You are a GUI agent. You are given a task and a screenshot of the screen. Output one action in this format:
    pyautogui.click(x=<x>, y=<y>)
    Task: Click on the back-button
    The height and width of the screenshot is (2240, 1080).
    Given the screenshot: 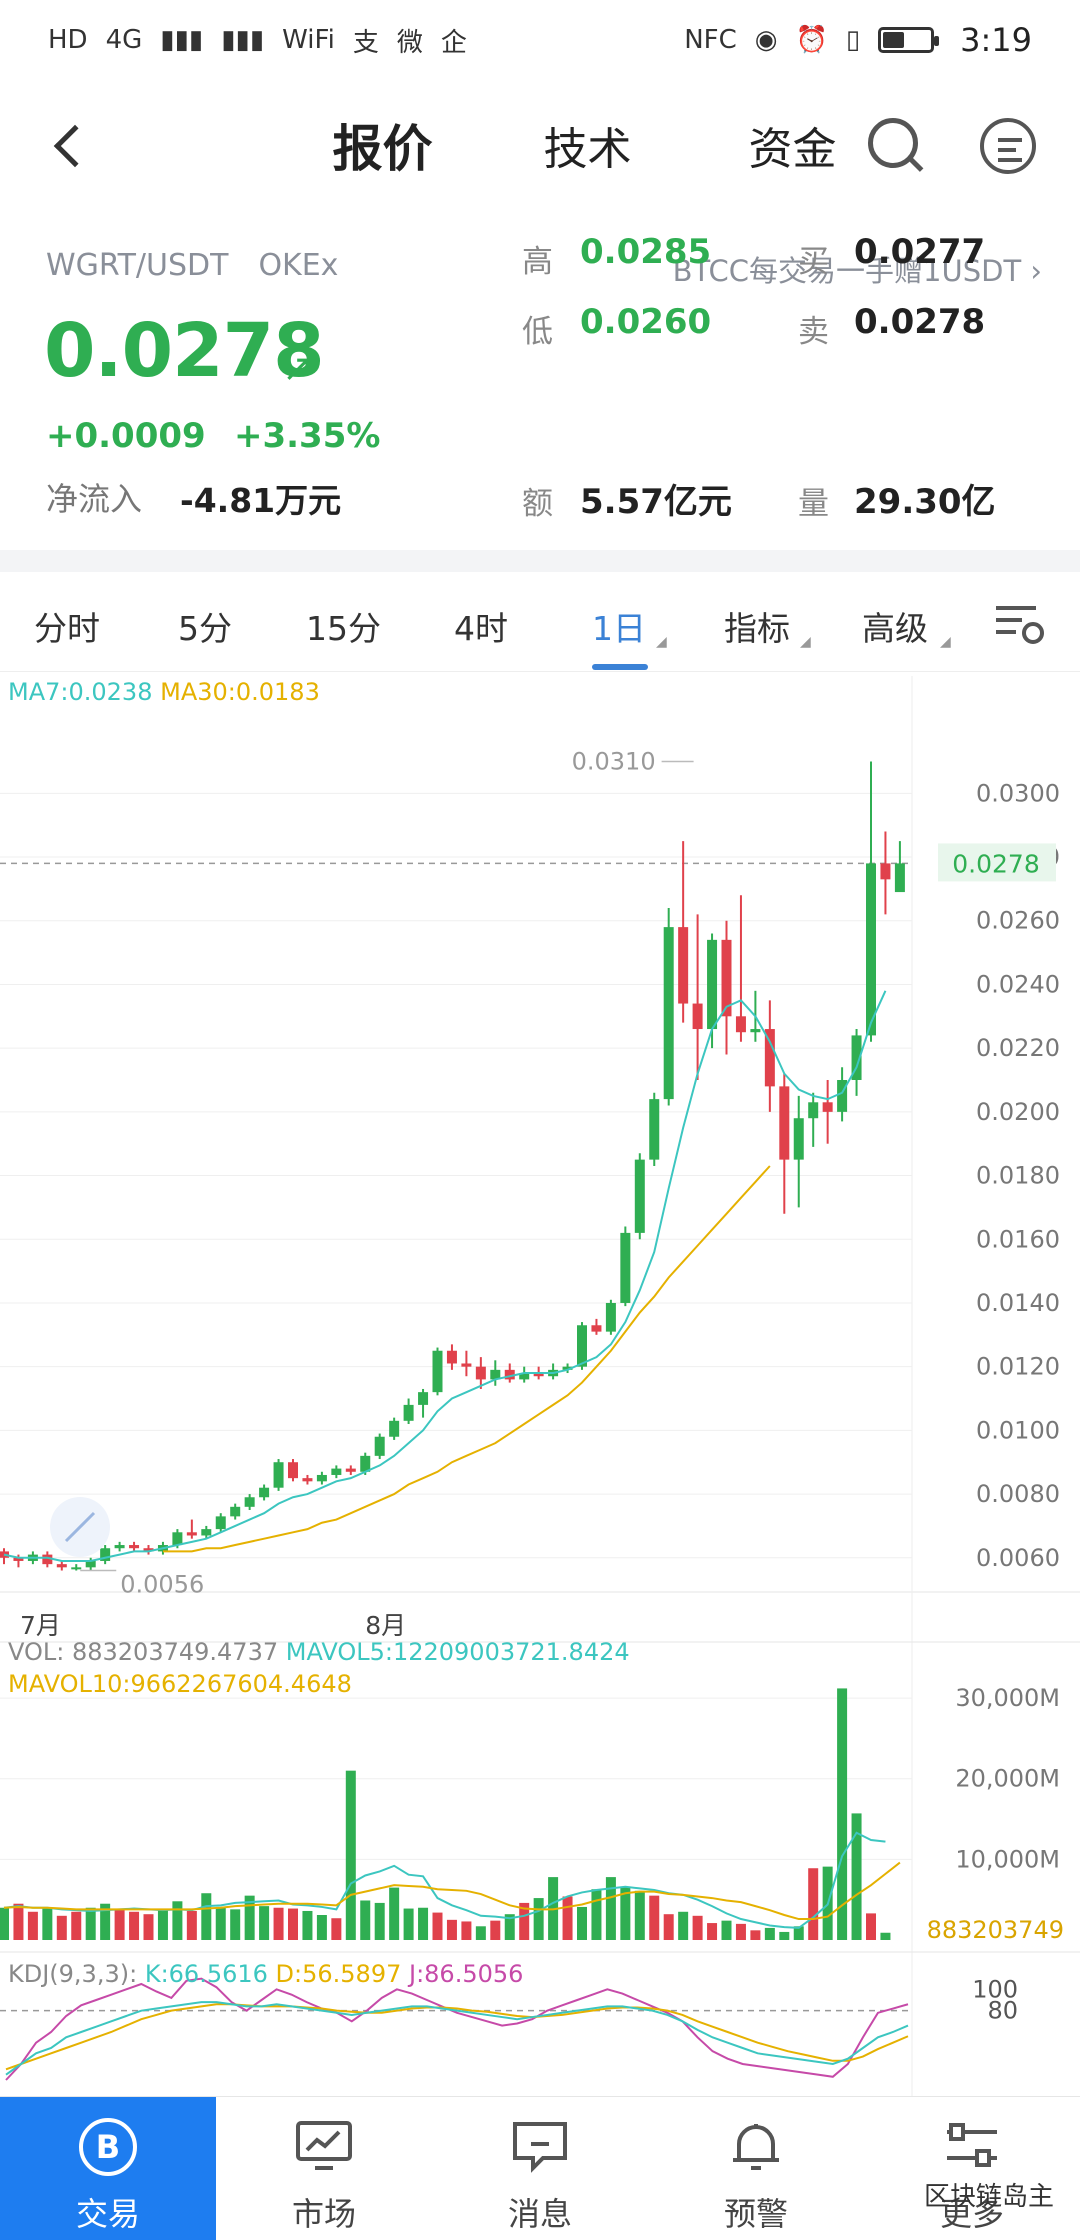 What is the action you would take?
    pyautogui.click(x=70, y=146)
    